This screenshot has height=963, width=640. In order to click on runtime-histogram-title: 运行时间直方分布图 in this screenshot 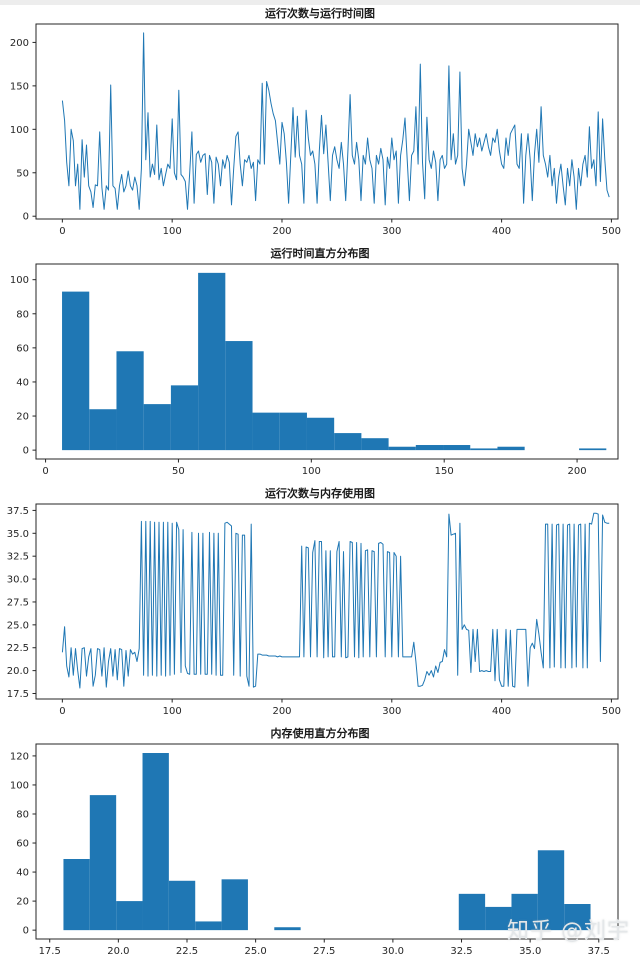, I will do `click(320, 253)`.